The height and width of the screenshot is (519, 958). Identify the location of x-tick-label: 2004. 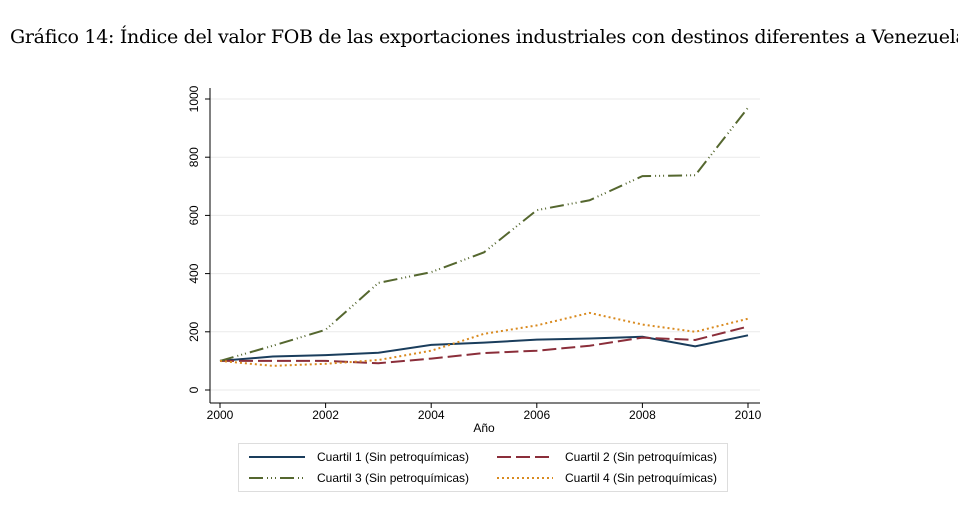
(431, 415).